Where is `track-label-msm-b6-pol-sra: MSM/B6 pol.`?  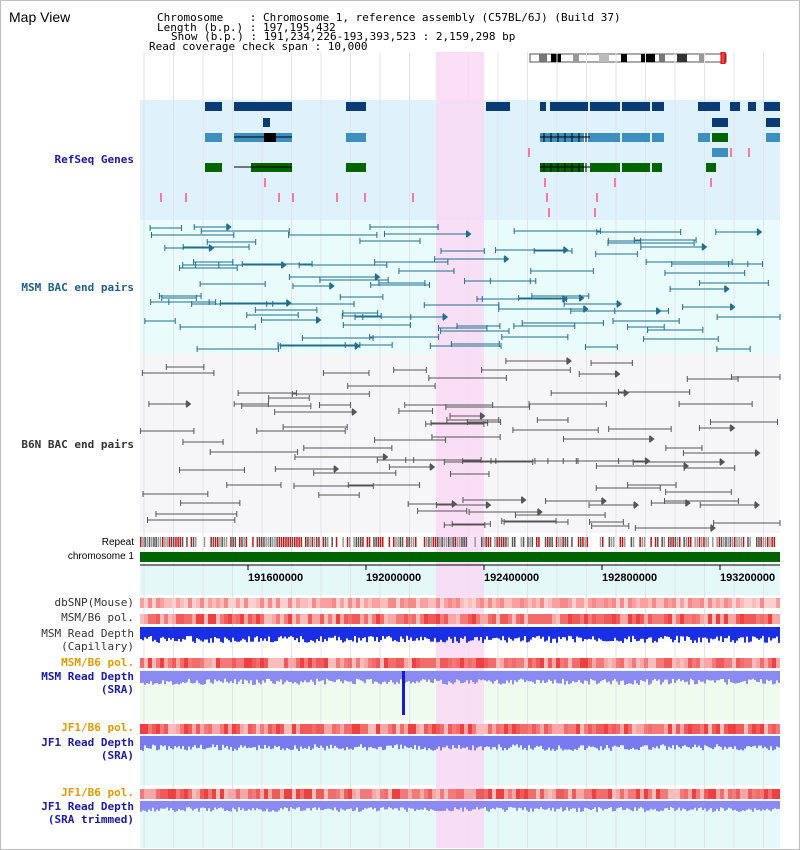 track-label-msm-b6-pol-sra: MSM/B6 pol. is located at coordinates (97, 662).